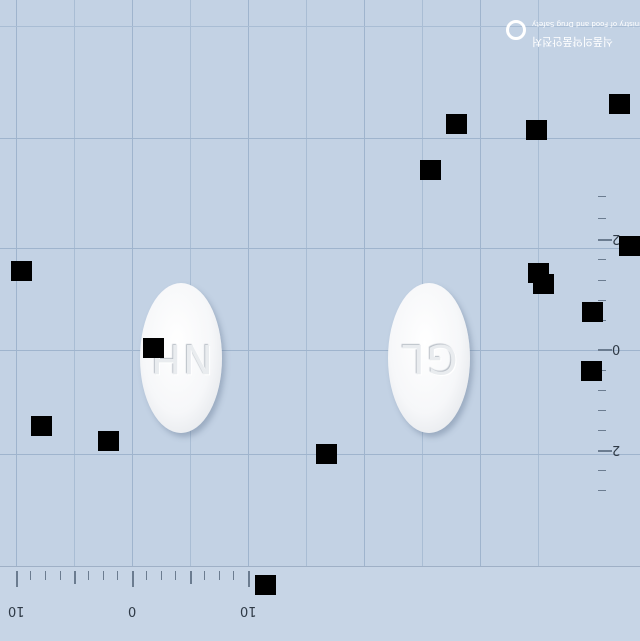  Describe the element at coordinates (586, 24) in the screenshot. I see `logo-text-english: Ministry of Food and Drug Safety` at that location.